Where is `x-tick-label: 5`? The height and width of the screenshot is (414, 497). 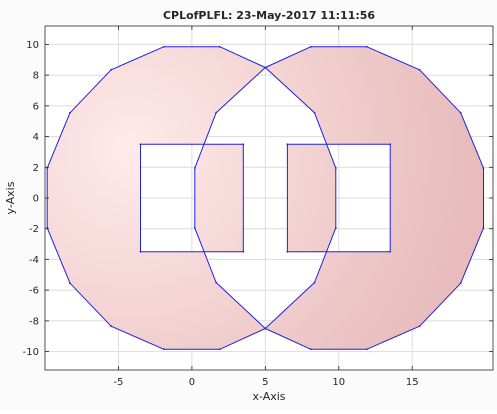 x-tick-label: 5 is located at coordinates (265, 382).